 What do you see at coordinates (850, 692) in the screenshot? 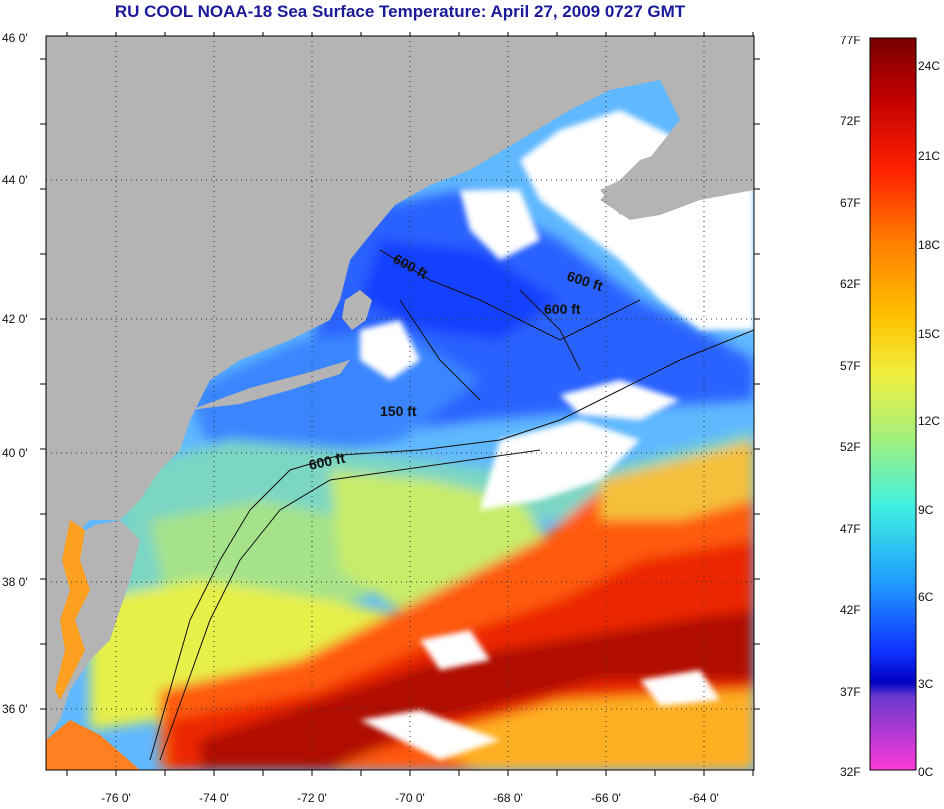
I see `cbar-f-label: 37F` at bounding box center [850, 692].